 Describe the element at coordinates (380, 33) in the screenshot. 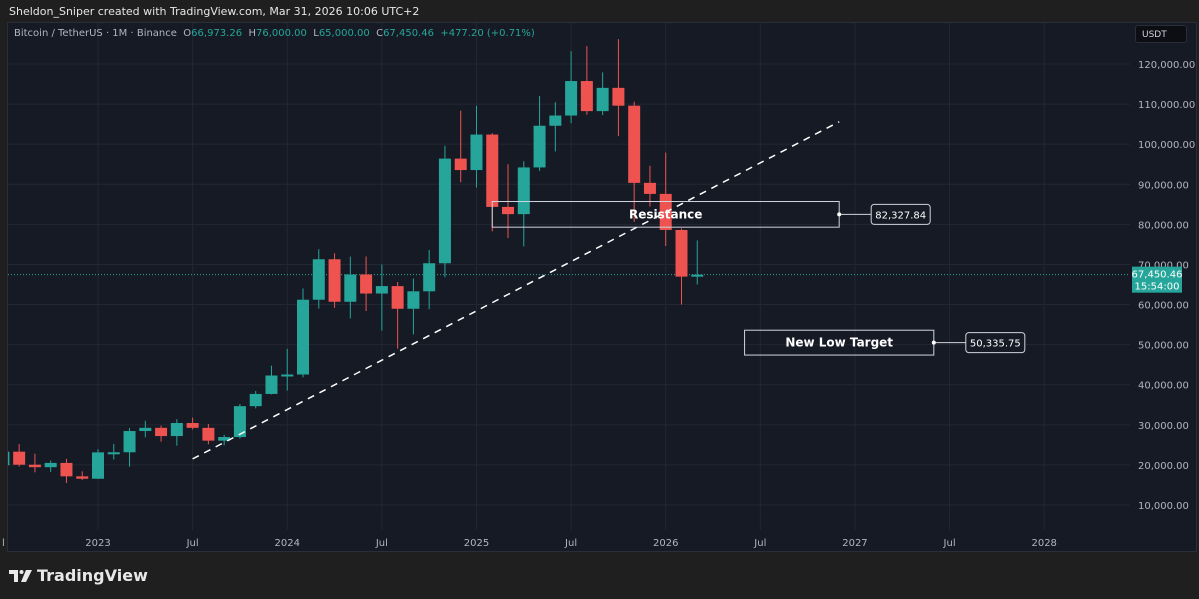

I see `close-label: C` at that location.